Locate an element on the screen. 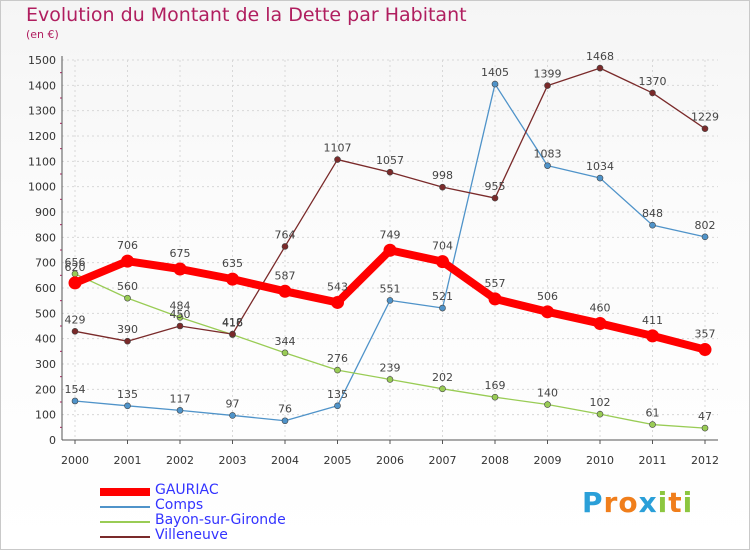  data-label: 1057 is located at coordinates (390, 160).